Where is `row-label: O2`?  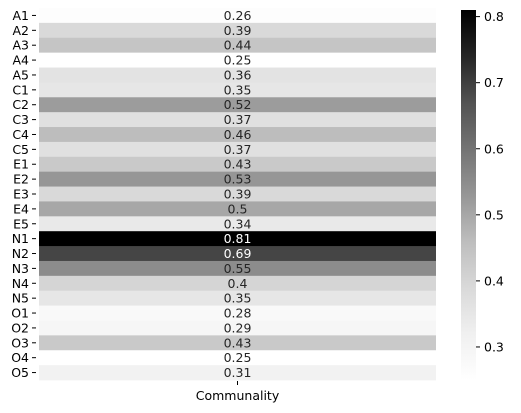 row-label: O2 is located at coordinates (20, 327).